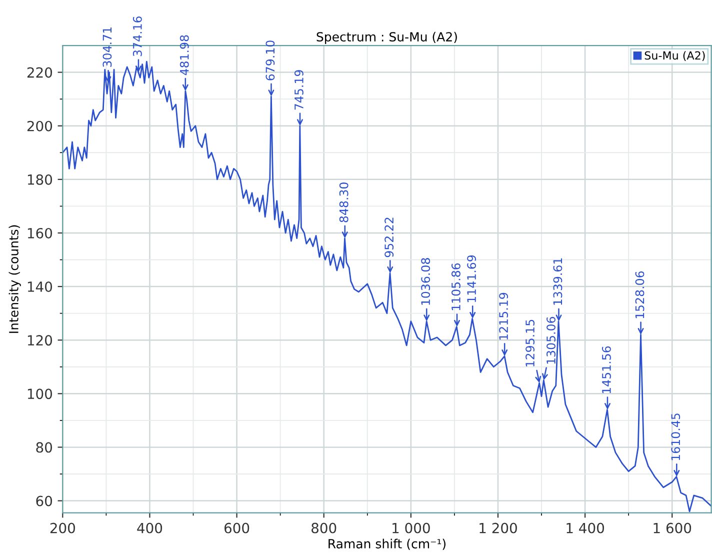  Describe the element at coordinates (324, 528) in the screenshot. I see `x-tick-label: 800` at that location.